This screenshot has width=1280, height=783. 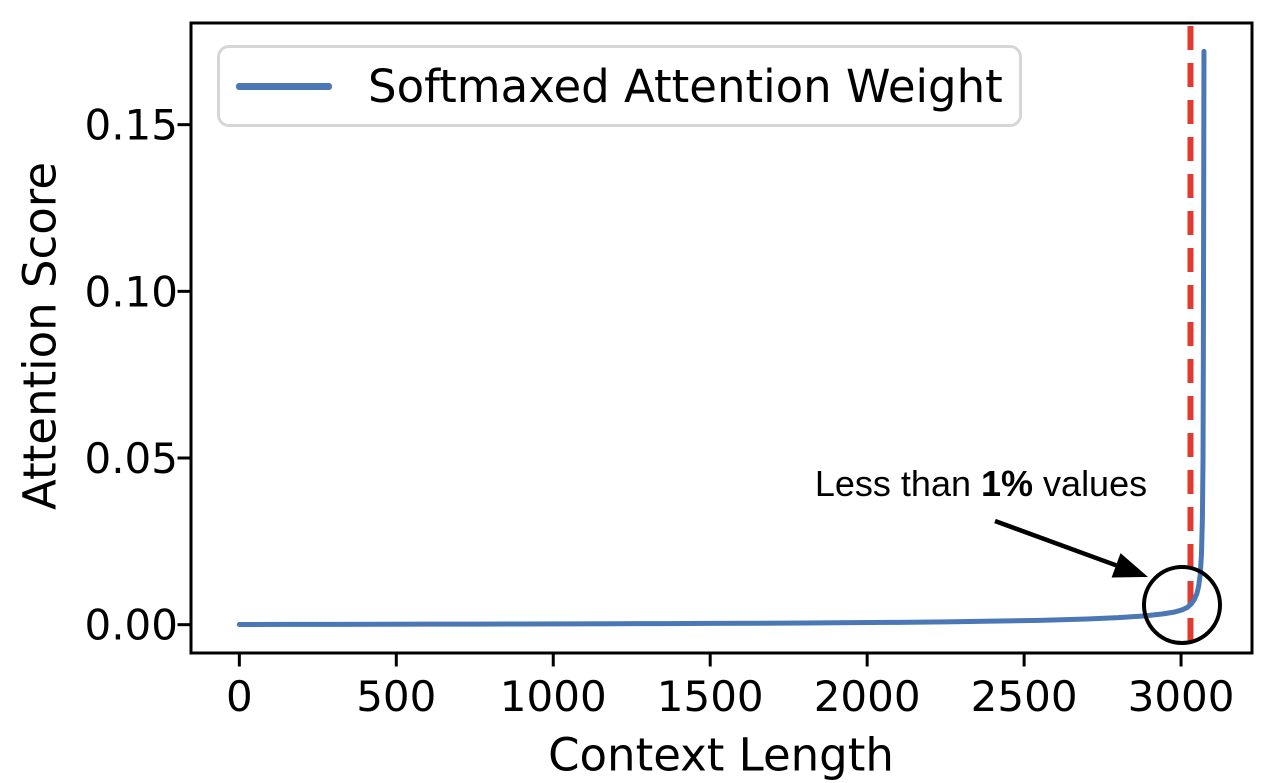 What do you see at coordinates (131, 458) in the screenshot?
I see `y-tick-label: 0.05` at bounding box center [131, 458].